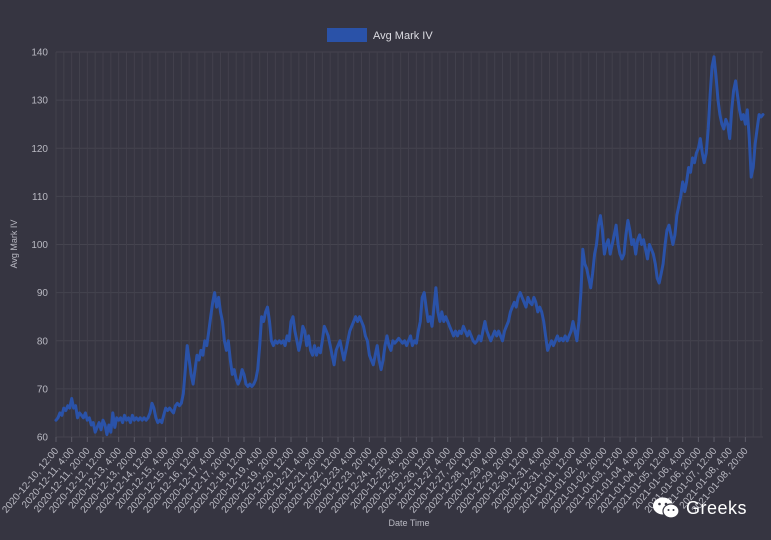 This screenshot has height=540, width=771. What do you see at coordinates (408, 523) in the screenshot?
I see `x-axis-title: Date Time` at bounding box center [408, 523].